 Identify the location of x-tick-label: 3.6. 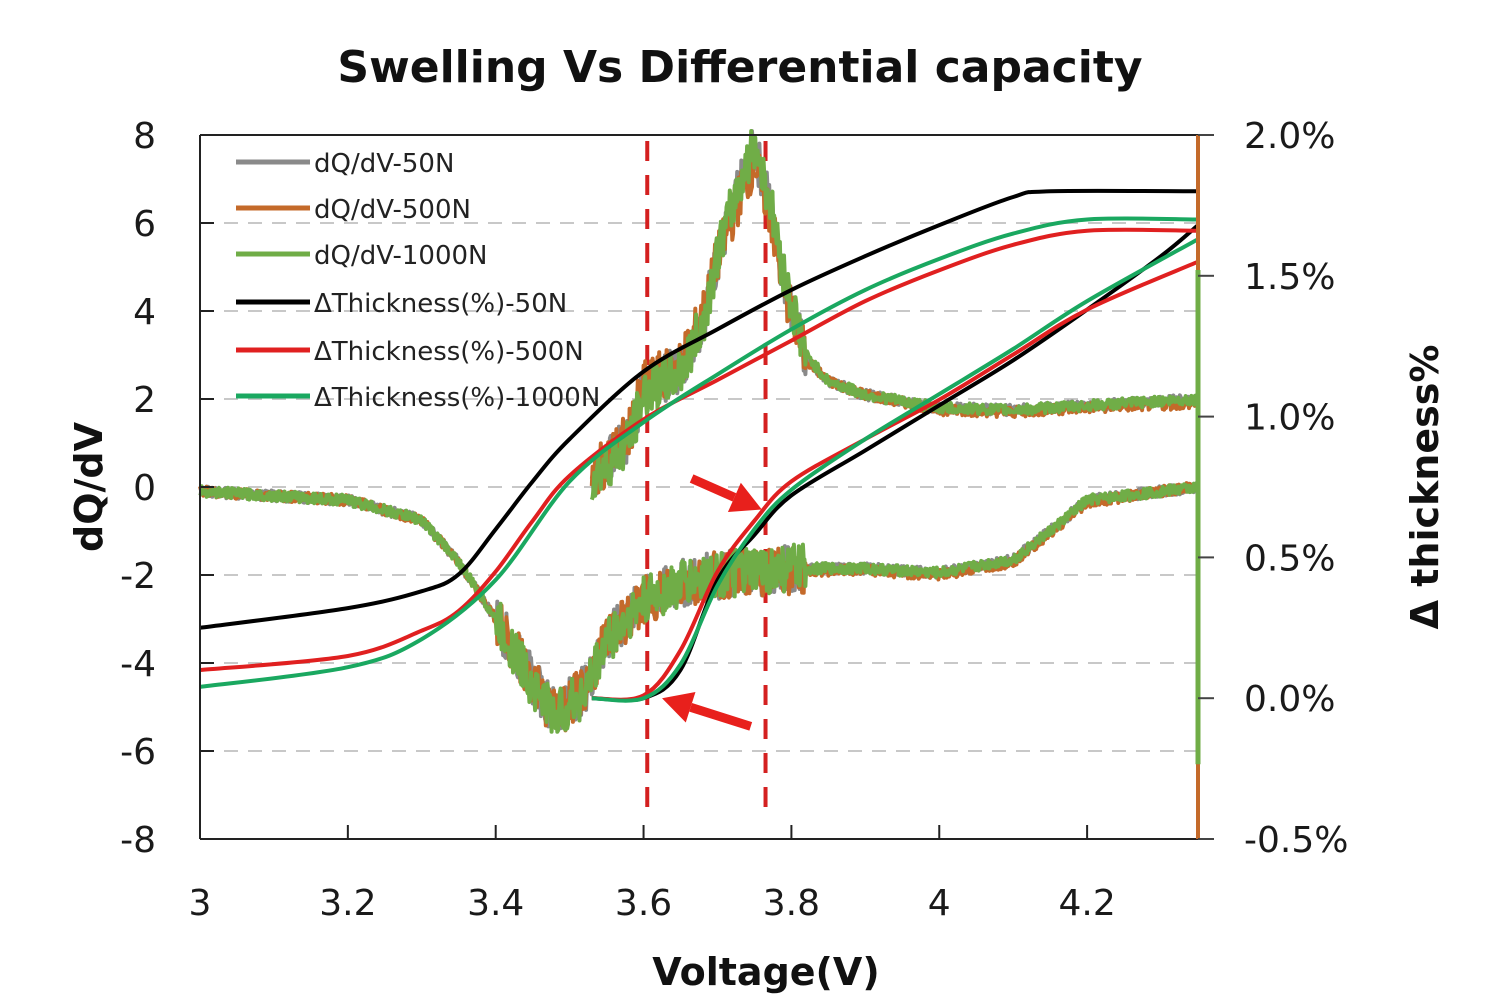
(643, 903).